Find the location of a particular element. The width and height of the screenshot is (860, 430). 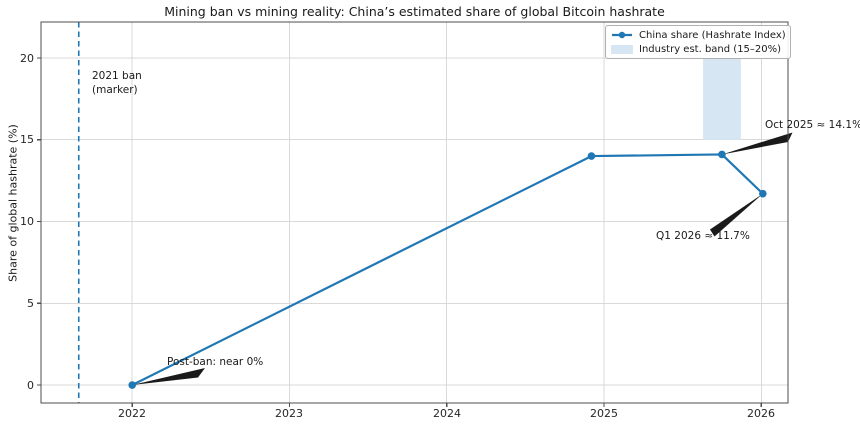

x-tick-label: 2024 is located at coordinates (447, 413).